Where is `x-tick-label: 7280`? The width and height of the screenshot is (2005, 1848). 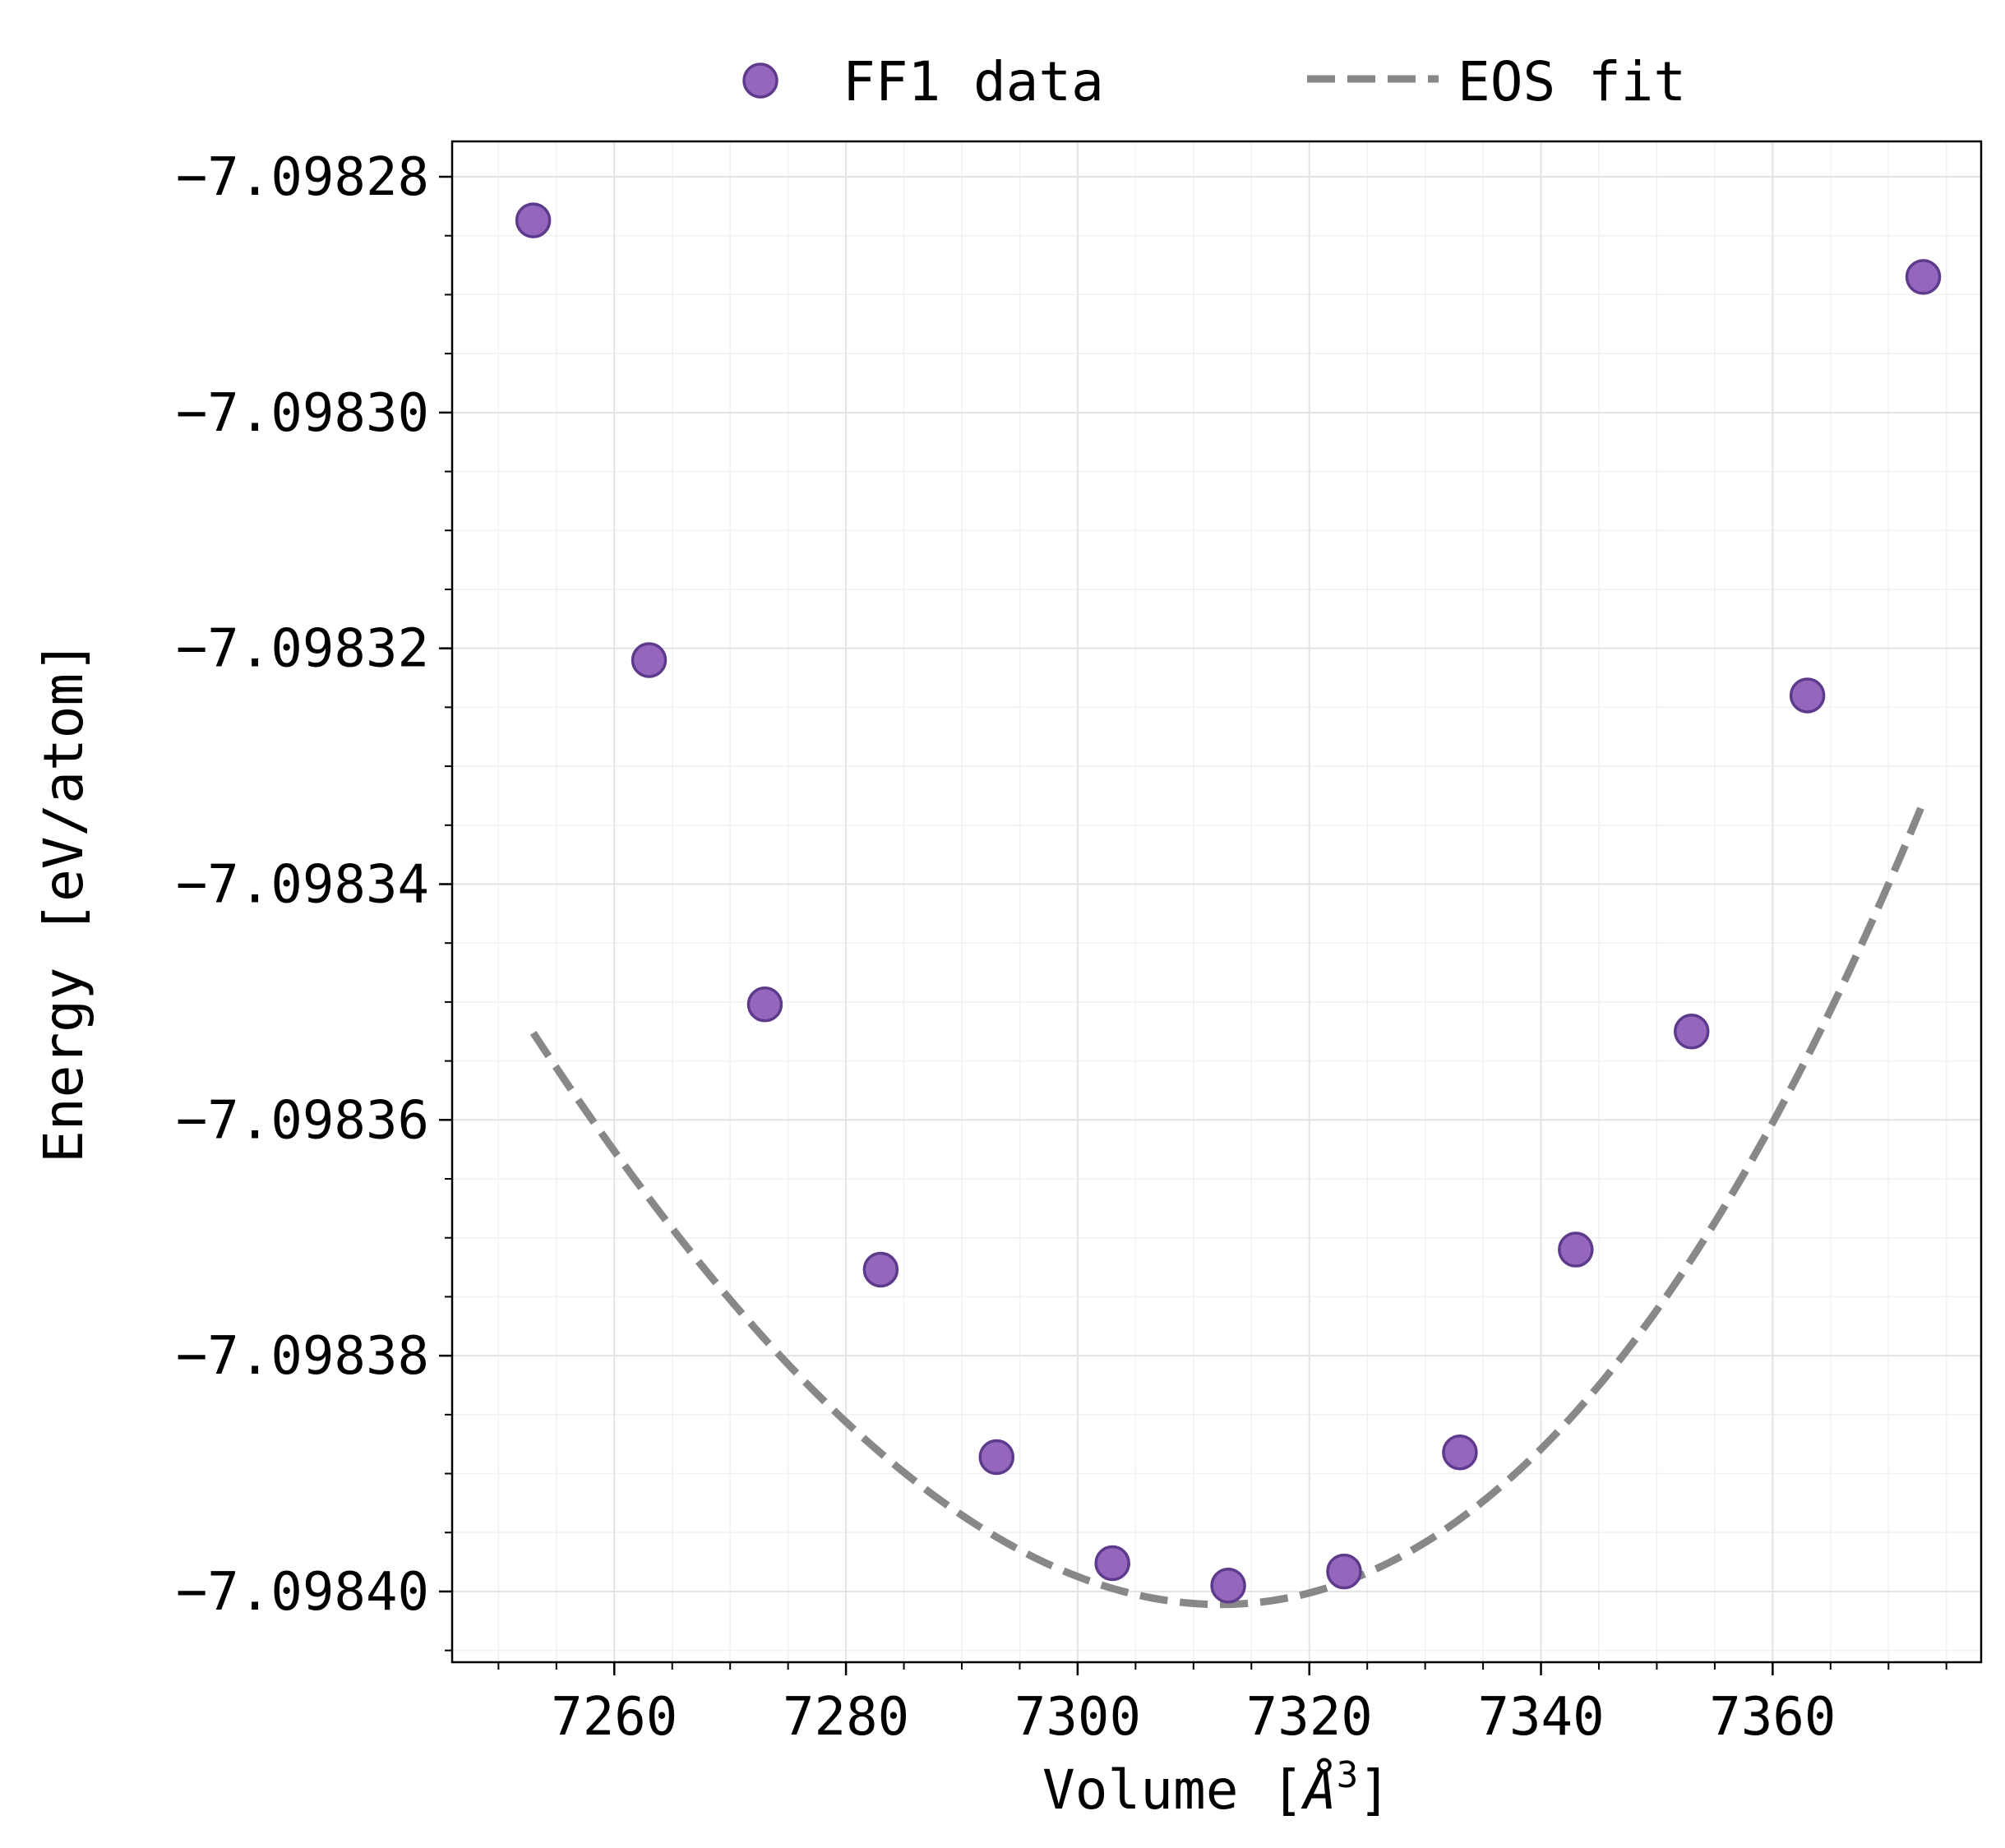
x-tick-label: 7280 is located at coordinates (846, 1718).